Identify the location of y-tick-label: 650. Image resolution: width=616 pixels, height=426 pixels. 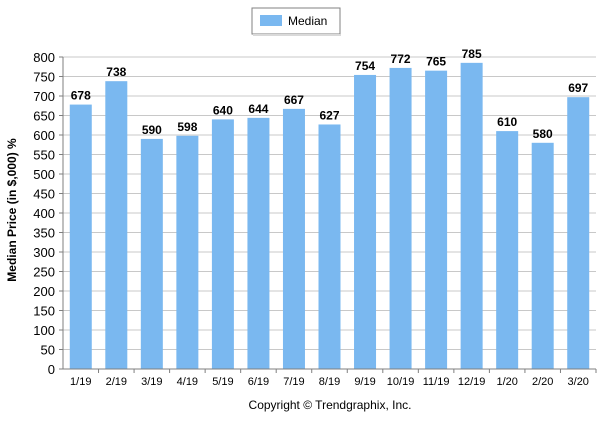
(44, 116).